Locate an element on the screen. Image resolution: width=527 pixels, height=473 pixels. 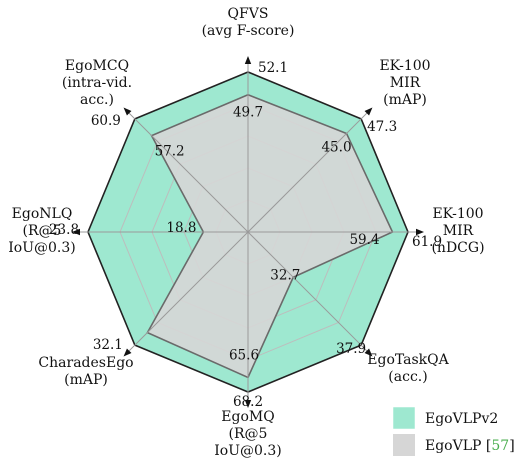
value-label-egovlpv2: 23.8 is located at coordinates (64, 230).